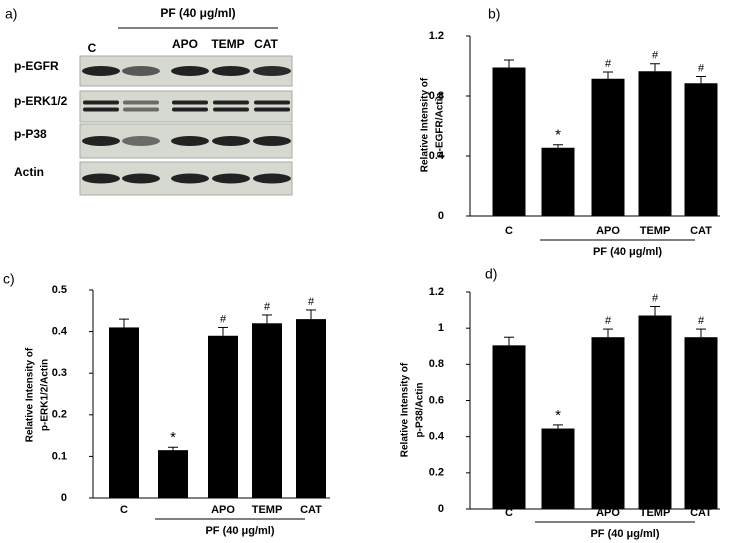  What do you see at coordinates (227, 44) in the screenshot?
I see `lane-label: TEMP` at bounding box center [227, 44].